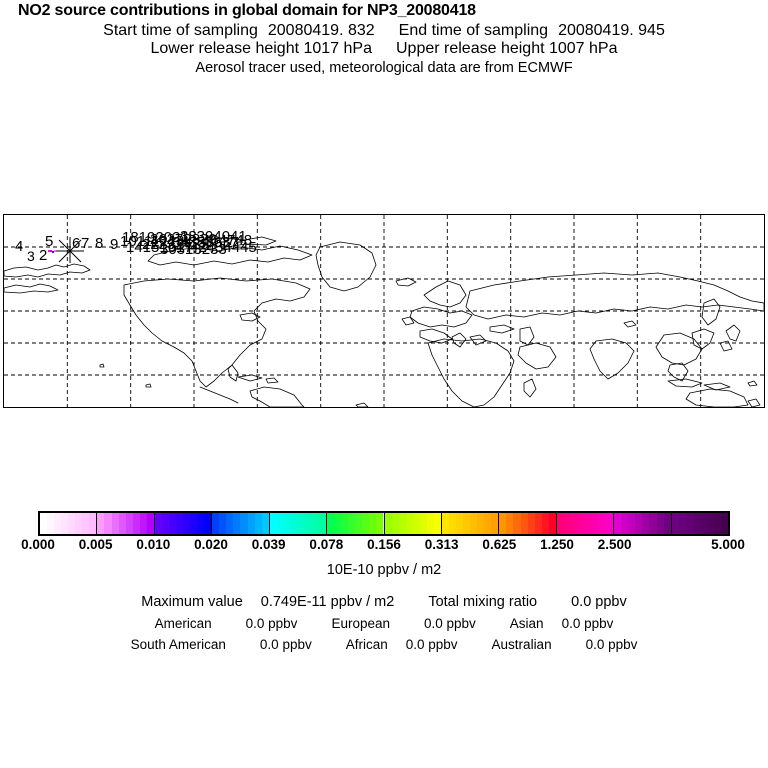 The height and width of the screenshot is (768, 768). What do you see at coordinates (441, 544) in the screenshot?
I see `colorbar-tick-label: 0.313` at bounding box center [441, 544].